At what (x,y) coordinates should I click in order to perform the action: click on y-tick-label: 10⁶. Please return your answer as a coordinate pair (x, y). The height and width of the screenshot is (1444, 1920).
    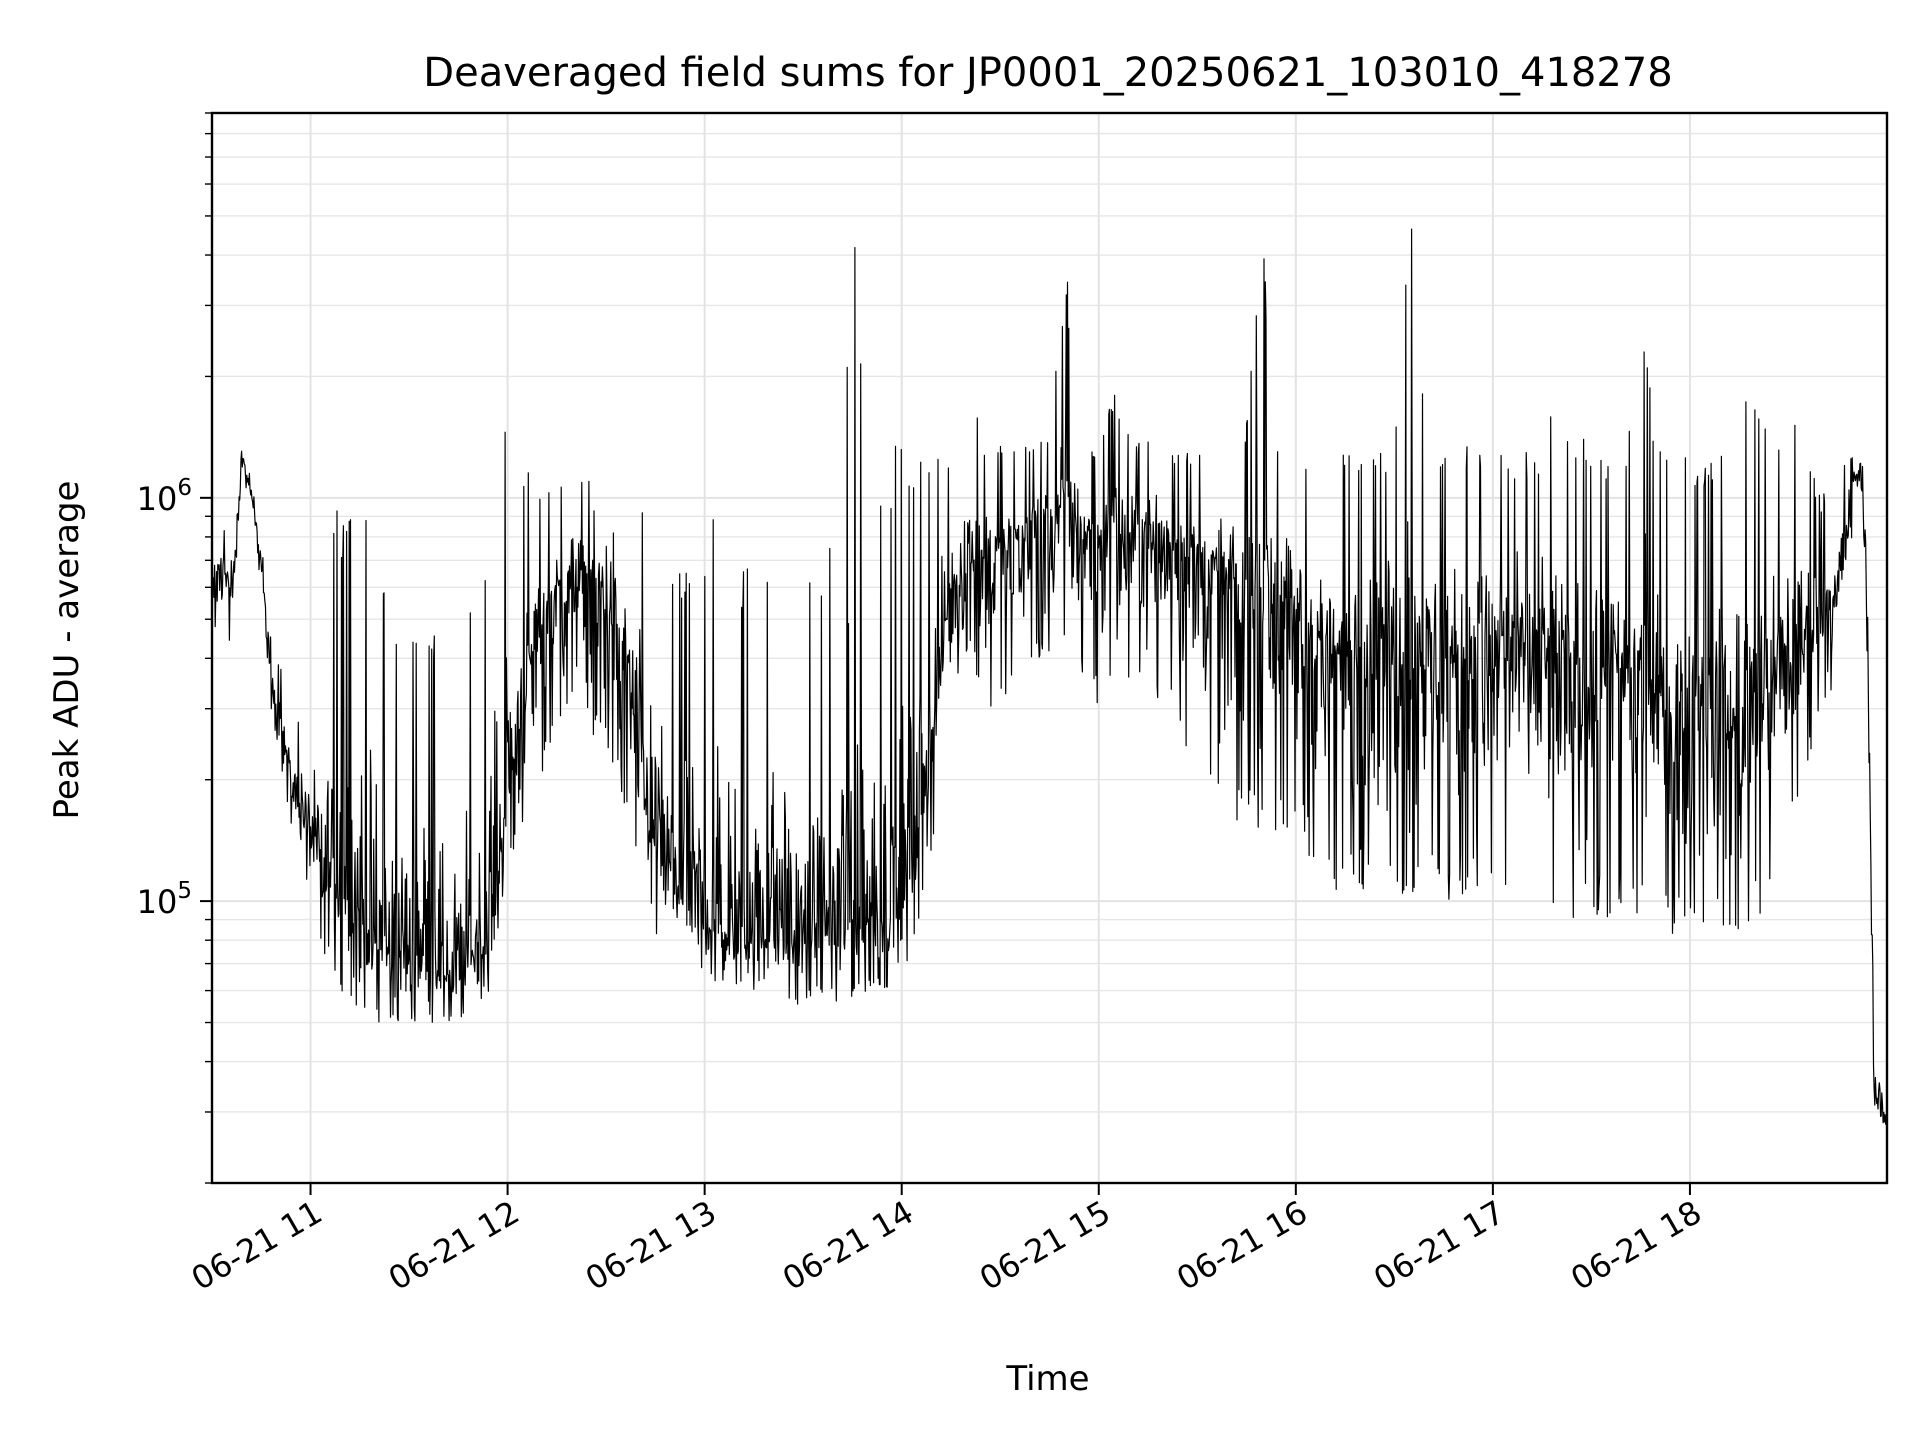
    Looking at the image, I should click on (164, 496).